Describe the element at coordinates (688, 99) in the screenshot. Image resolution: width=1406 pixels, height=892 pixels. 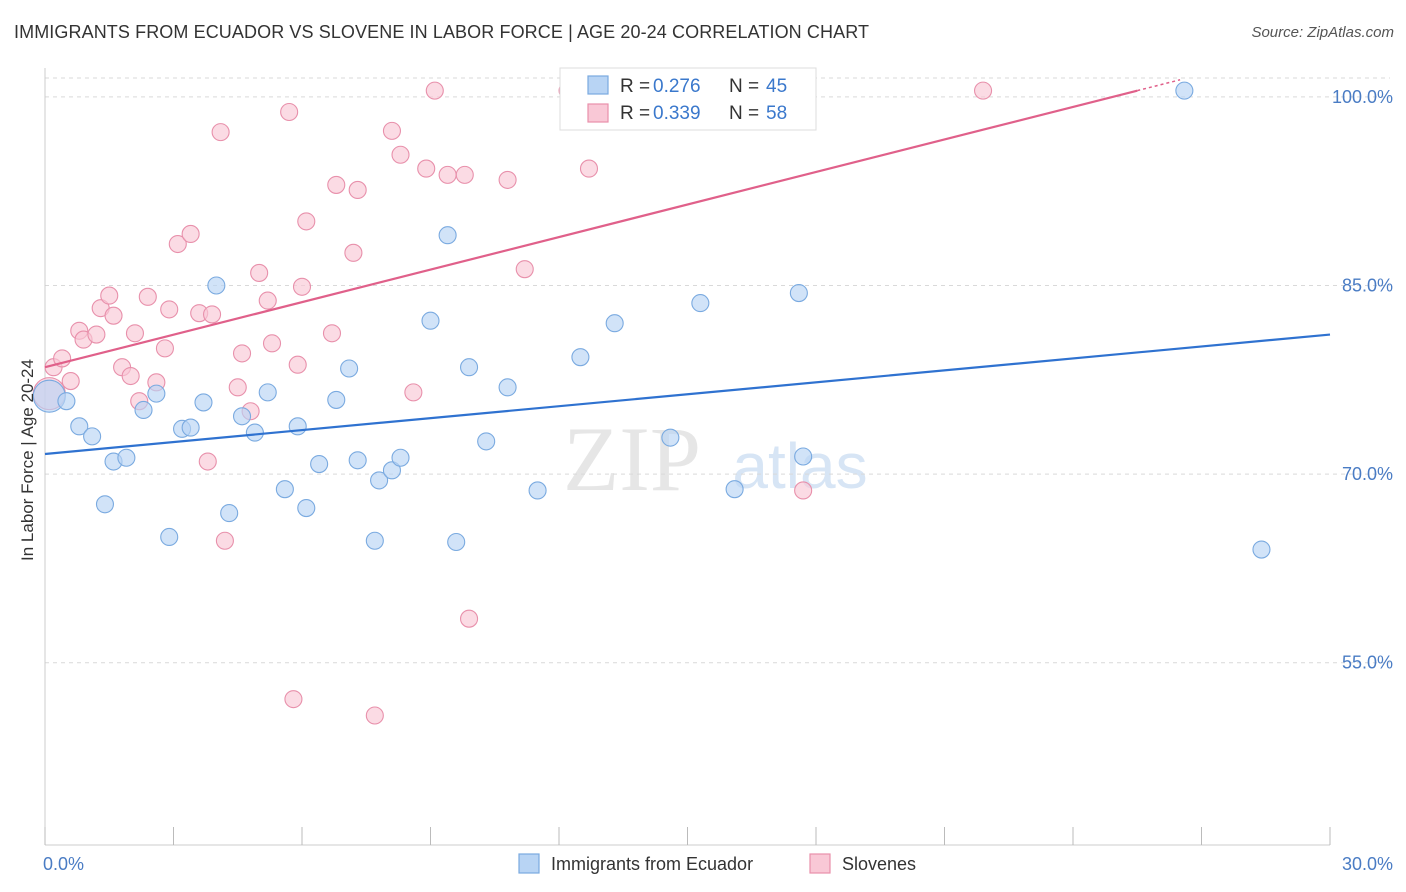
I see `stats-legend: R = 0.276 N = 45 R = 0.339 N = 58` at that location.